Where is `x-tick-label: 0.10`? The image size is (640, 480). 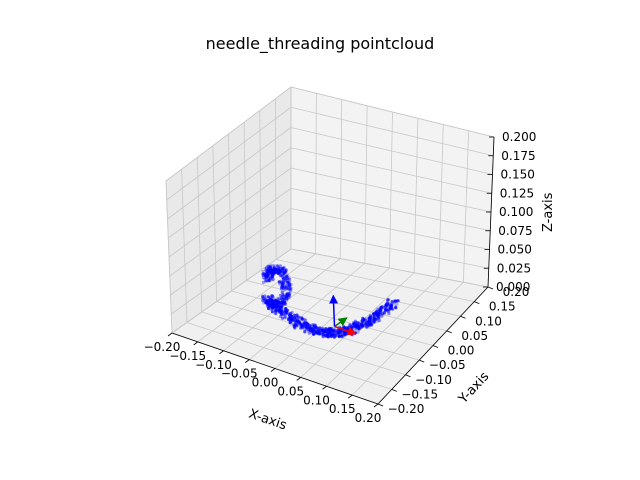 x-tick-label: 0.10 is located at coordinates (316, 400).